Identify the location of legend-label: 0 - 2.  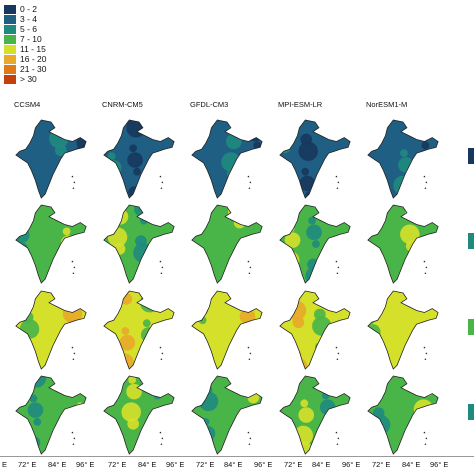
(29, 9).